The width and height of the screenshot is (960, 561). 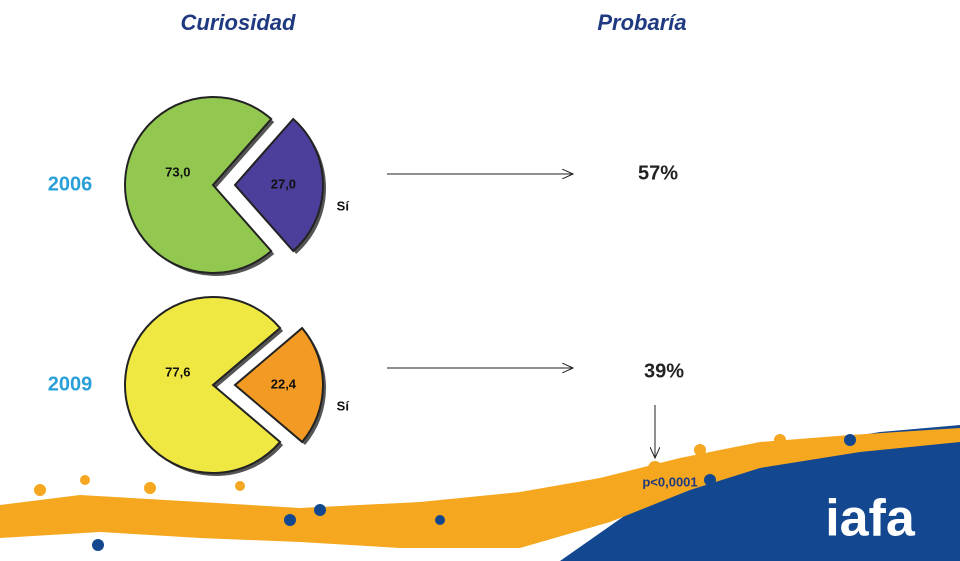 I want to click on logo: iafa, so click(x=870, y=519).